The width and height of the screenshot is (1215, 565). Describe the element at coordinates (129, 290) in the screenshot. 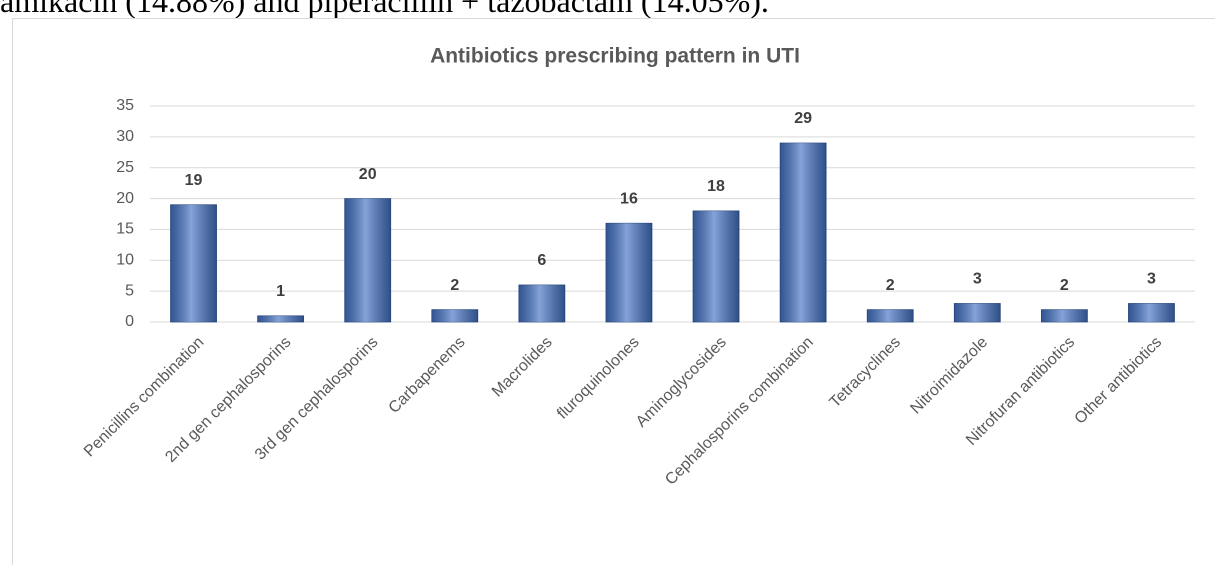

I see `y-tick-label: 5` at that location.